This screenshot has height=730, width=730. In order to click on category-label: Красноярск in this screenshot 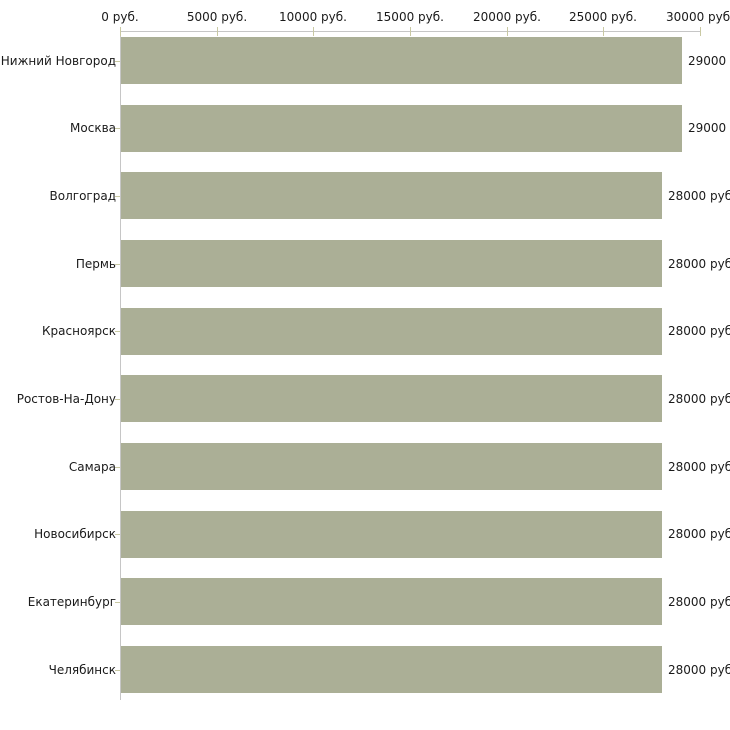, I will do `click(79, 331)`.